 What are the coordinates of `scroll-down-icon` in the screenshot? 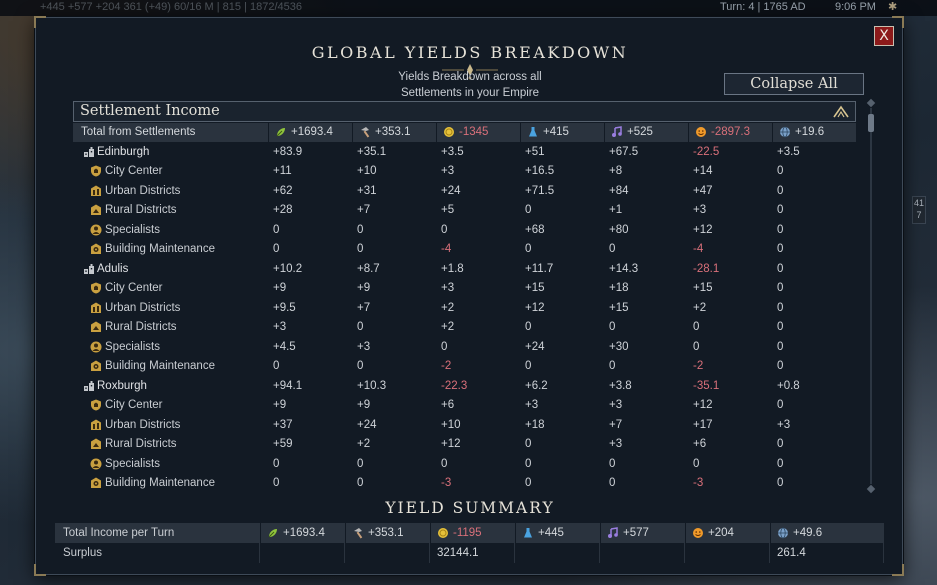 It's located at (871, 489).